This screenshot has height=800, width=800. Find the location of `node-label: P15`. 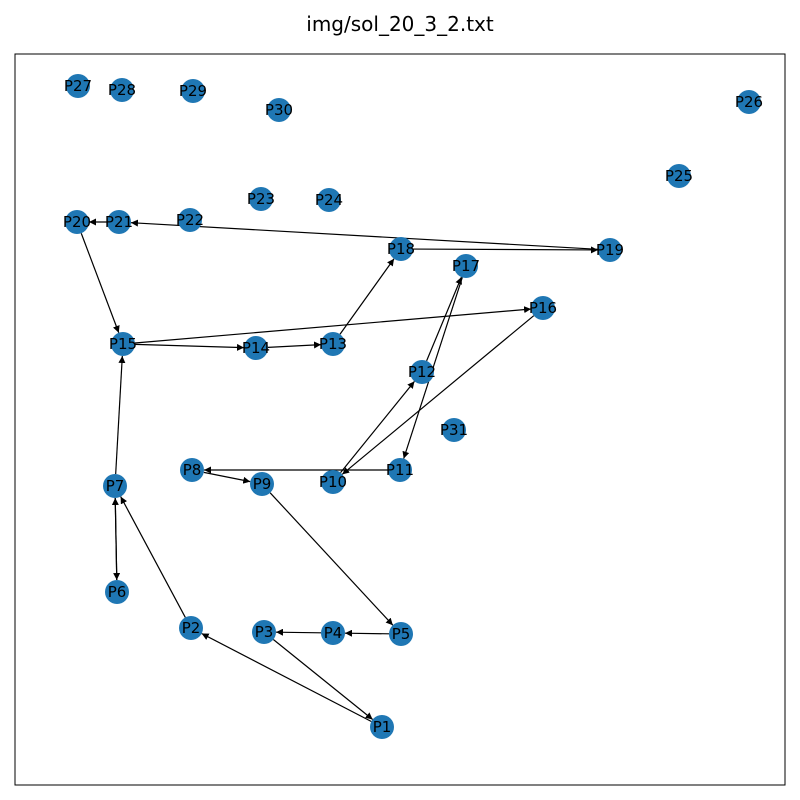

node-label: P15 is located at coordinates (123, 344).